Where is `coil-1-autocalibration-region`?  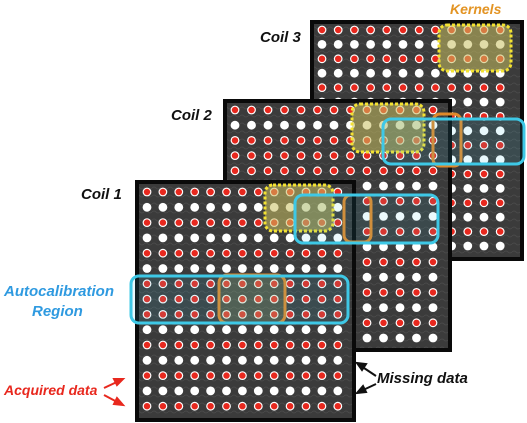 coil-1-autocalibration-region is located at coordinates (239, 299).